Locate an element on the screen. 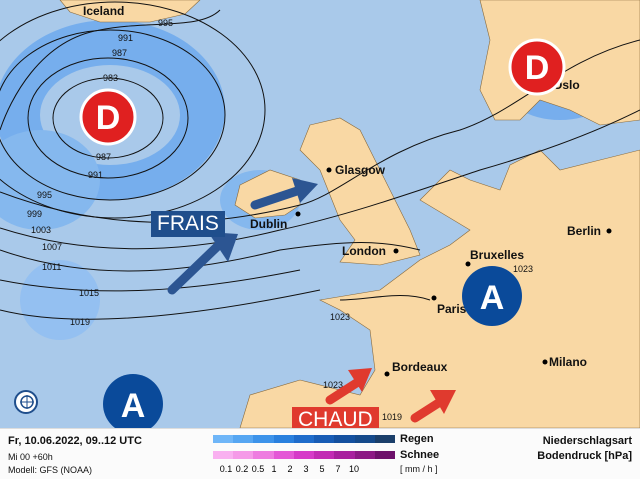 The height and width of the screenshot is (479, 640). scale-tick: 3 is located at coordinates (306, 469).